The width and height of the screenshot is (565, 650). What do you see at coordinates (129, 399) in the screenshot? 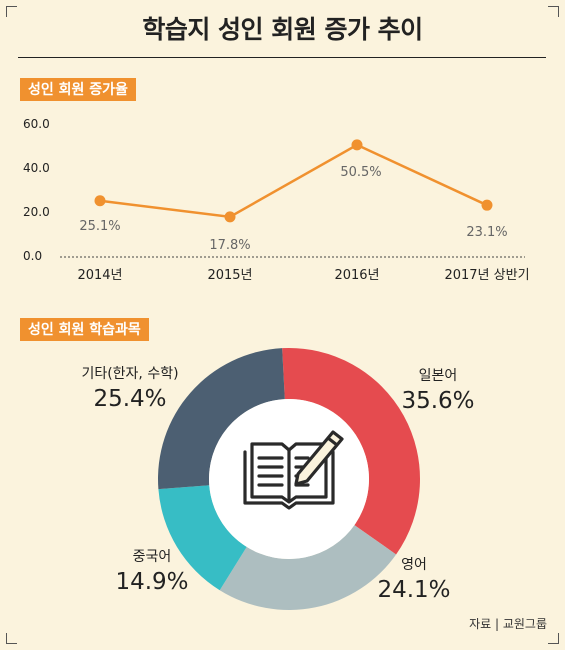
I see `slice-value: 25.4%` at bounding box center [129, 399].